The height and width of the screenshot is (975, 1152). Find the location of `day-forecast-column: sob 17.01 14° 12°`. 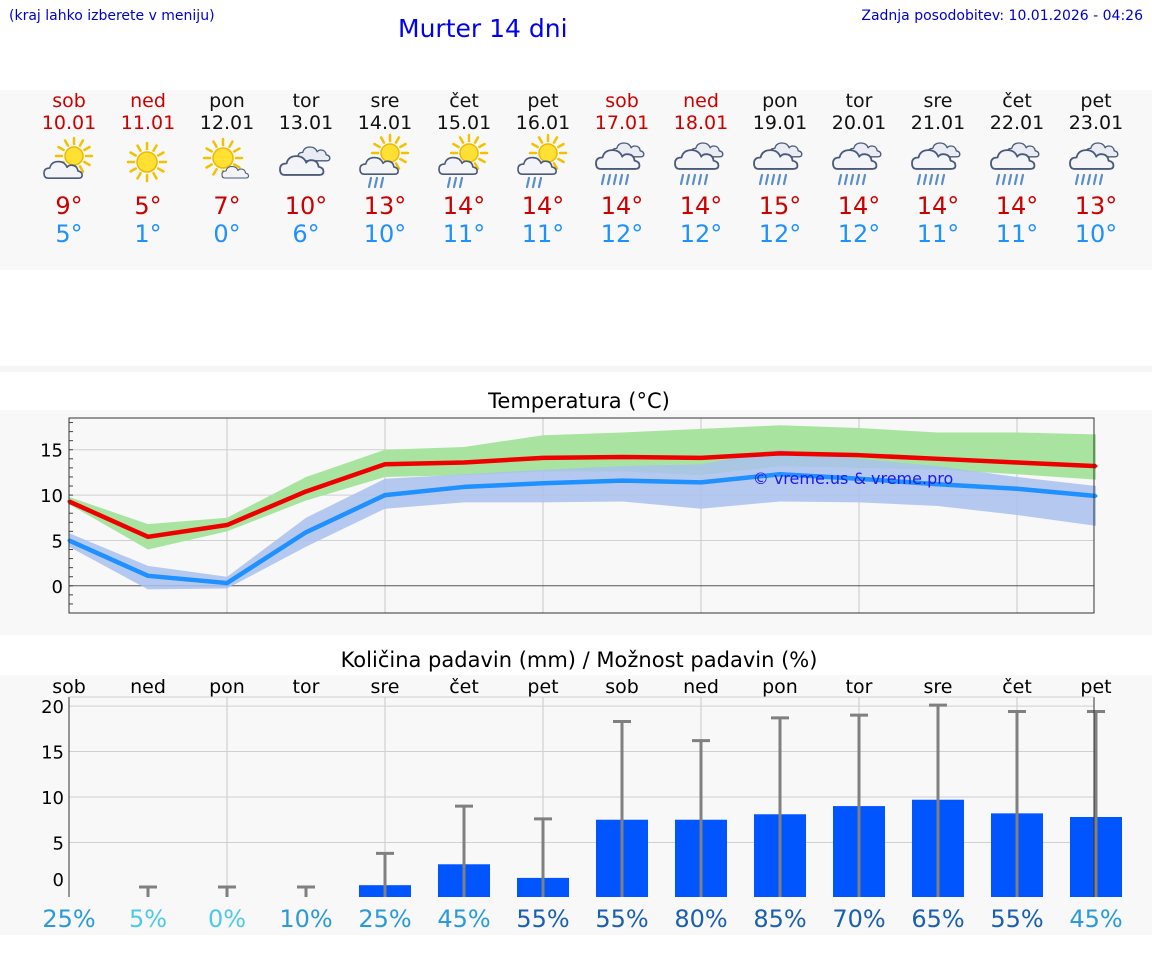

day-forecast-column: sob 17.01 14° 12° is located at coordinates (622, 169).